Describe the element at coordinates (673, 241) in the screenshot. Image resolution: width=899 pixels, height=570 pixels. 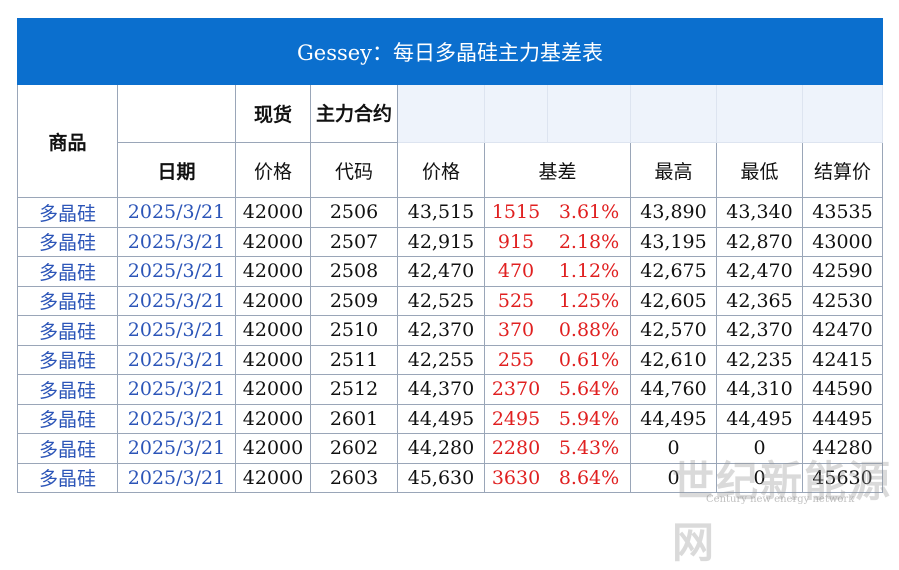
I see `cell: 43,195` at that location.